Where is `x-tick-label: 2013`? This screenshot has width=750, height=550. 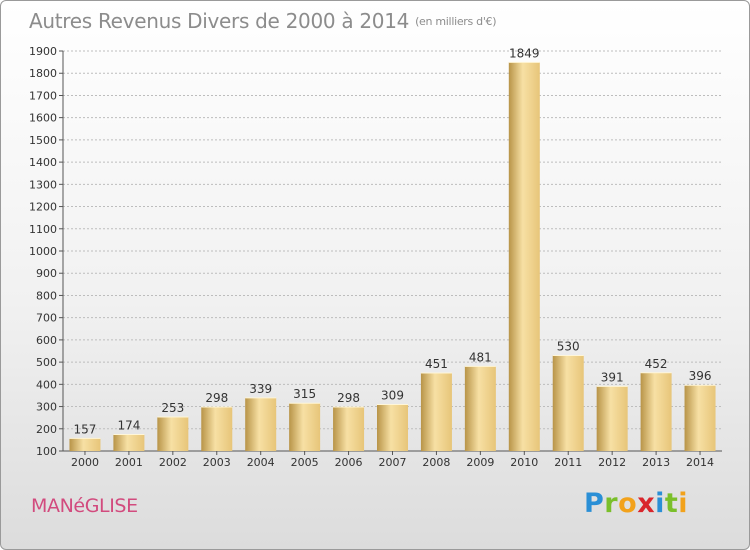
x-tick-label: 2013 is located at coordinates (656, 462).